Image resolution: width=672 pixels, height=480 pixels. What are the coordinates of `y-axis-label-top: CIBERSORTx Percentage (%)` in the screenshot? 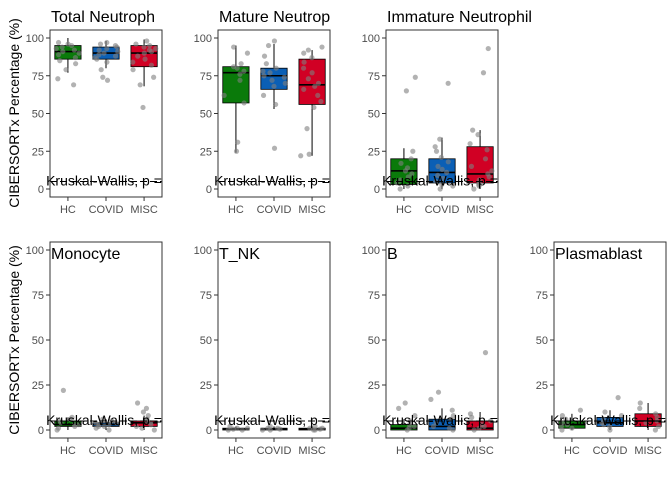 It's located at (14, 113).